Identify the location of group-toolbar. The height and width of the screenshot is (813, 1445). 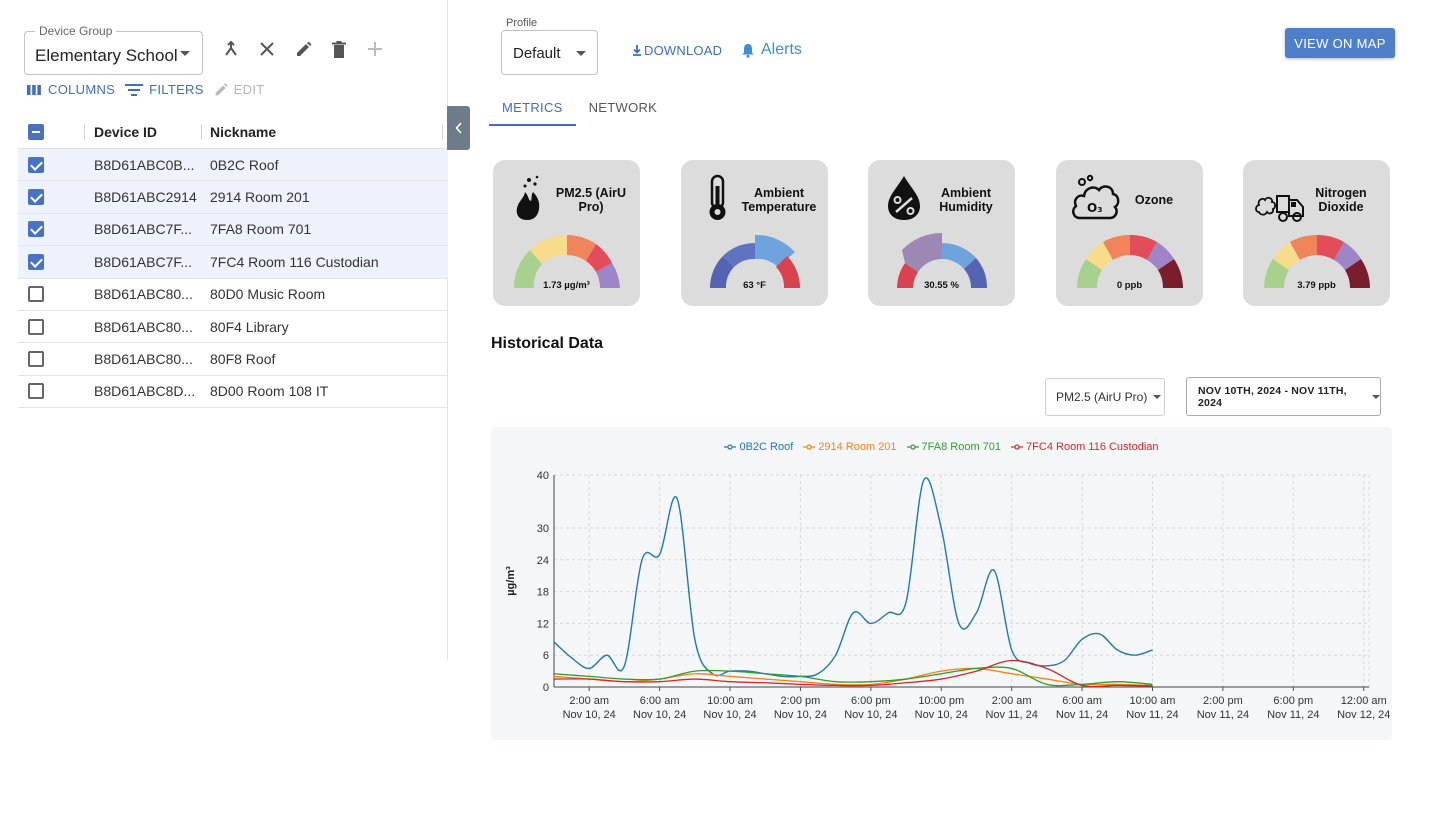
(303, 49).